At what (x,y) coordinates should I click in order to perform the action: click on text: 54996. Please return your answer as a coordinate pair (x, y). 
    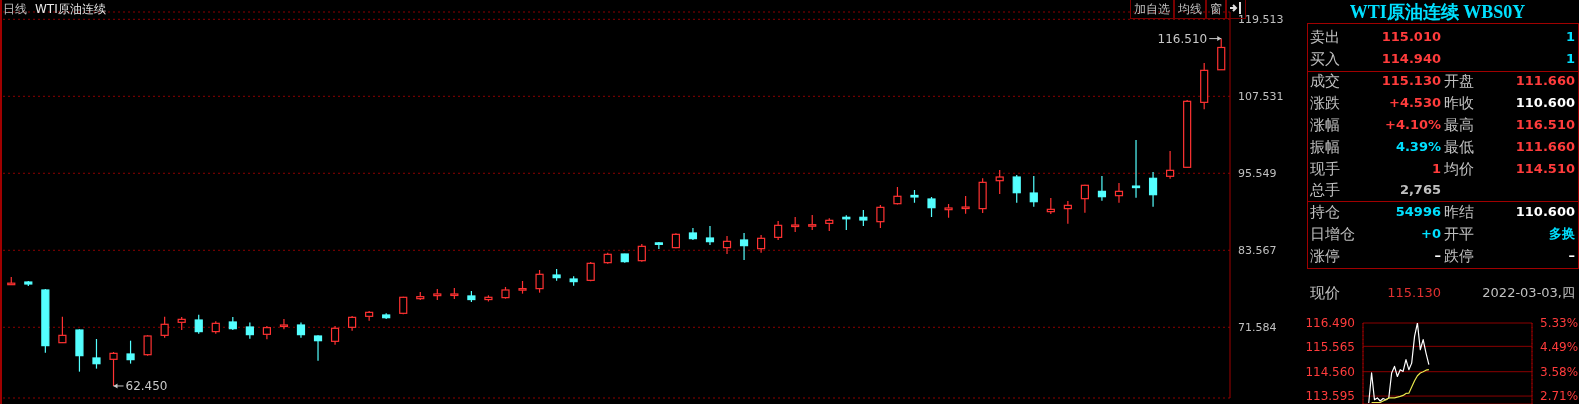
    Looking at the image, I should click on (1418, 212).